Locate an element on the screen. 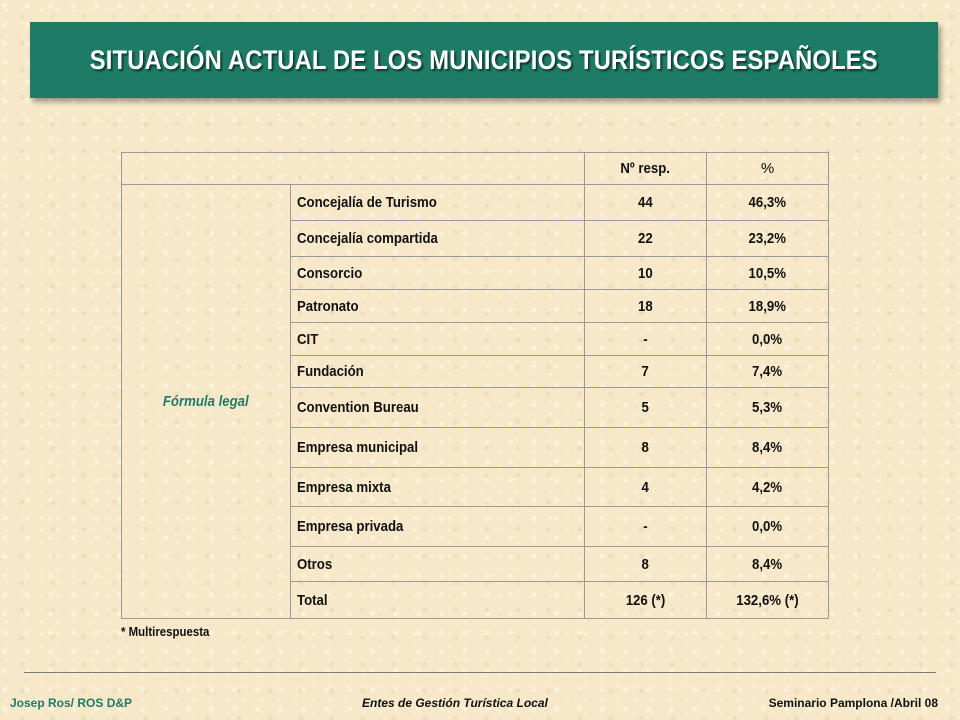 This screenshot has width=960, height=720. table-row: Concejalía compartida 22 23,2% is located at coordinates (475, 238).